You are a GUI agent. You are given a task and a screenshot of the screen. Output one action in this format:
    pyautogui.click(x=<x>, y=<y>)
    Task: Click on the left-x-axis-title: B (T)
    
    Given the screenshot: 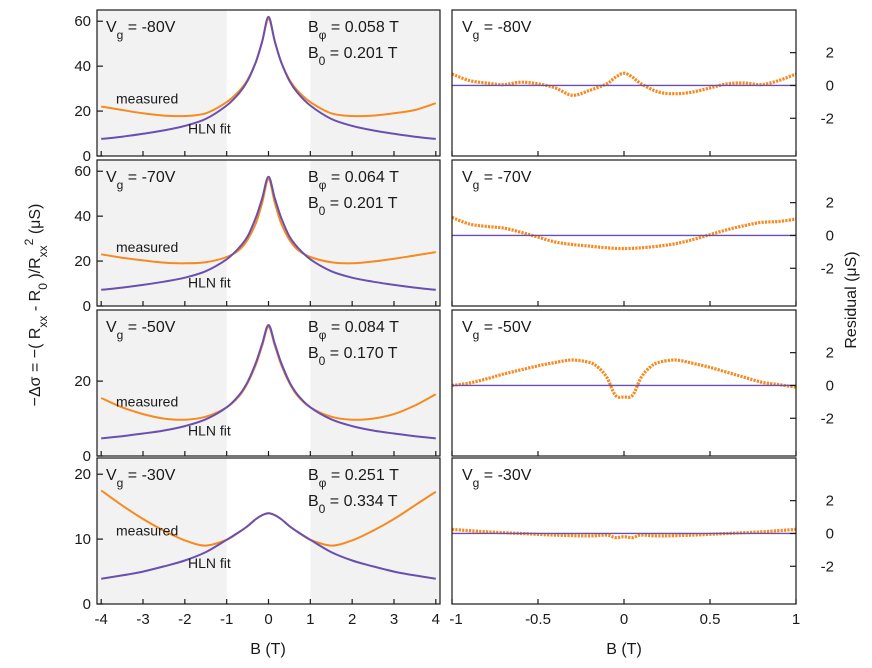 What is the action you would take?
    pyautogui.click(x=268, y=649)
    